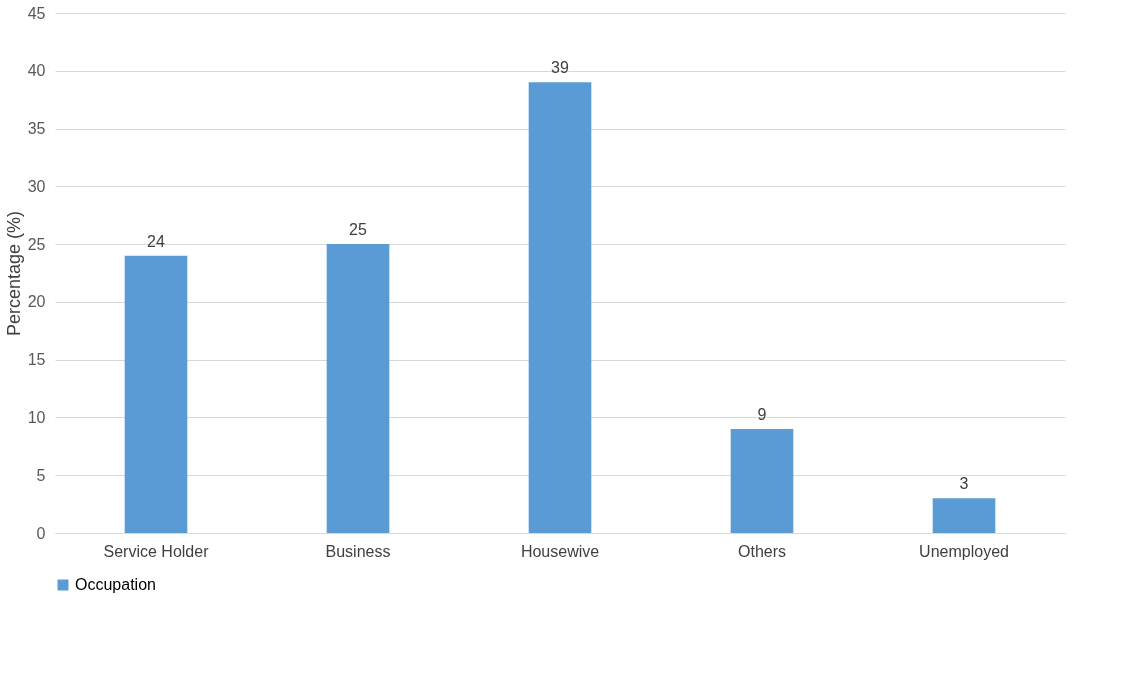 This screenshot has height=677, width=1134. Describe the element at coordinates (115, 584) in the screenshot. I see `legend-label: Occupation` at that location.